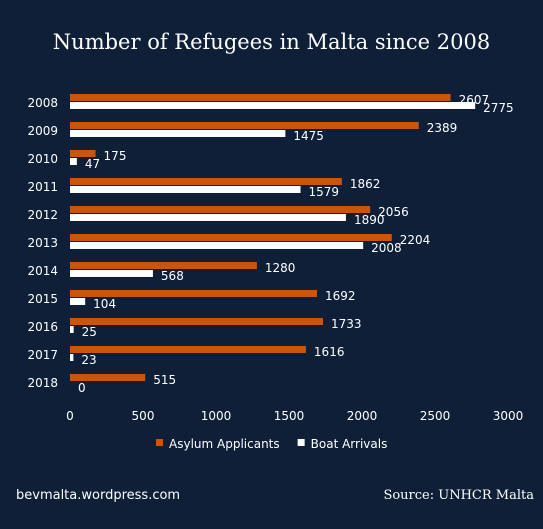 The height and width of the screenshot is (529, 543). Describe the element at coordinates (172, 276) in the screenshot. I see `data-label-boat: 568` at that location.